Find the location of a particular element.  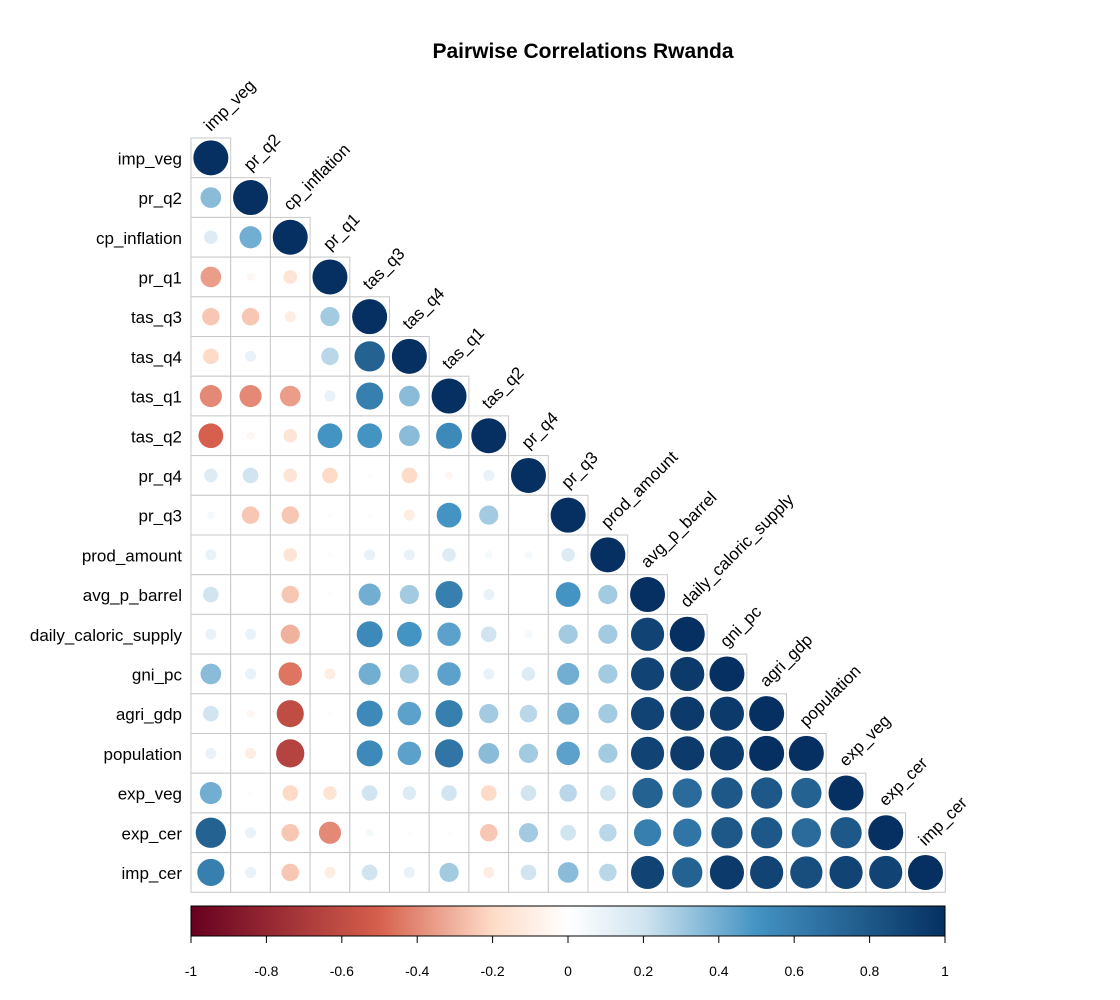

corr-circle-tas_q4-pr_q1 is located at coordinates (330, 356).